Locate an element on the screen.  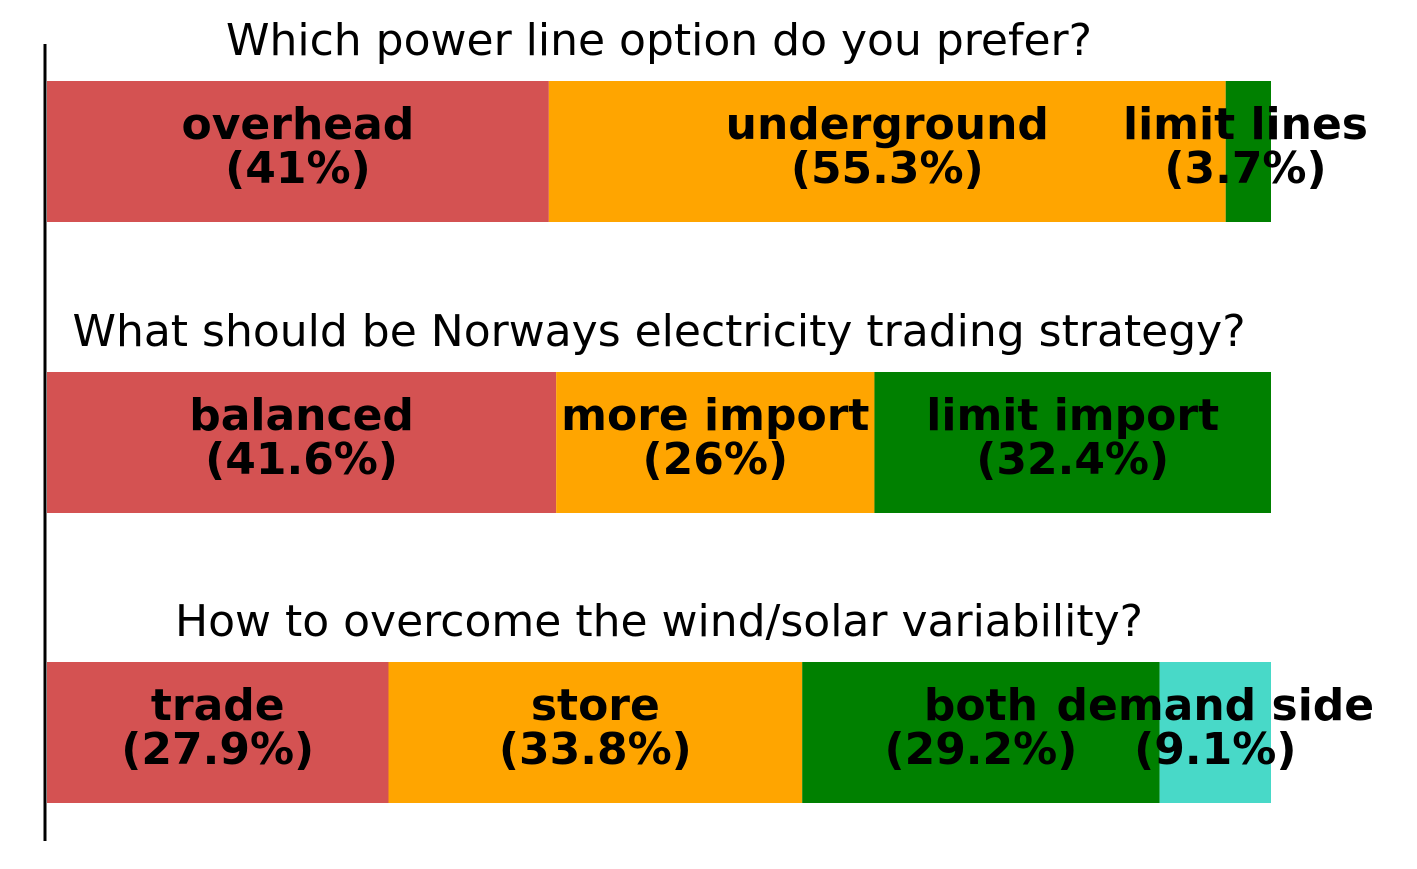
segment-percent-1-3: (3.7%) is located at coordinates (1245, 168).